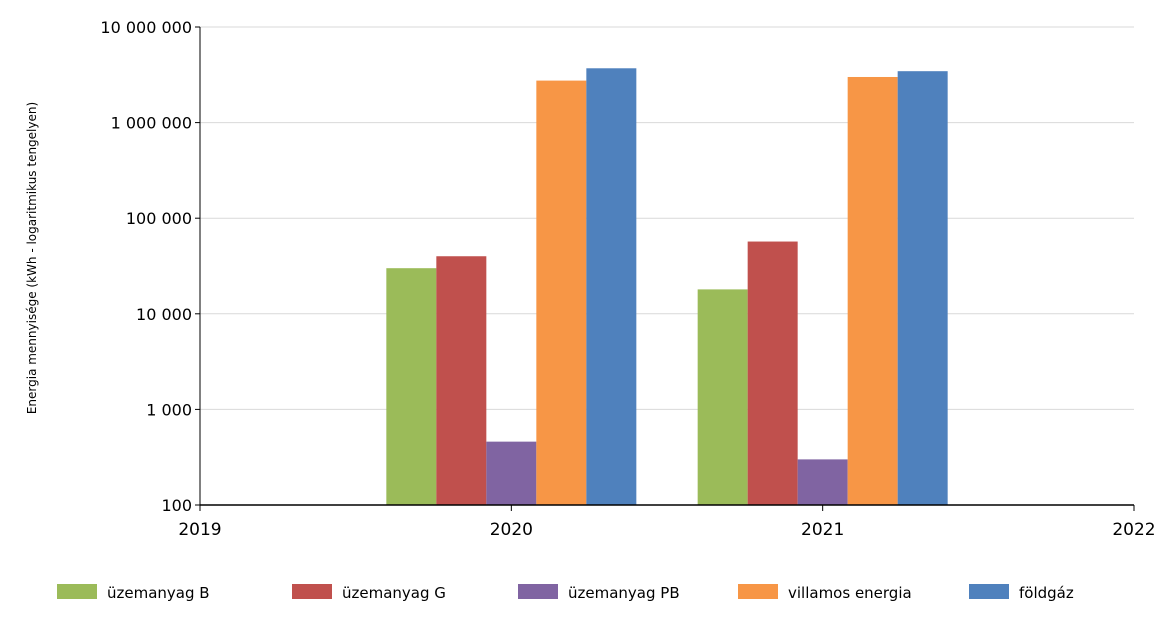 The image size is (1166, 628). What do you see at coordinates (624, 593) in the screenshot?
I see `legend-label: üzemanyag PB` at bounding box center [624, 593].